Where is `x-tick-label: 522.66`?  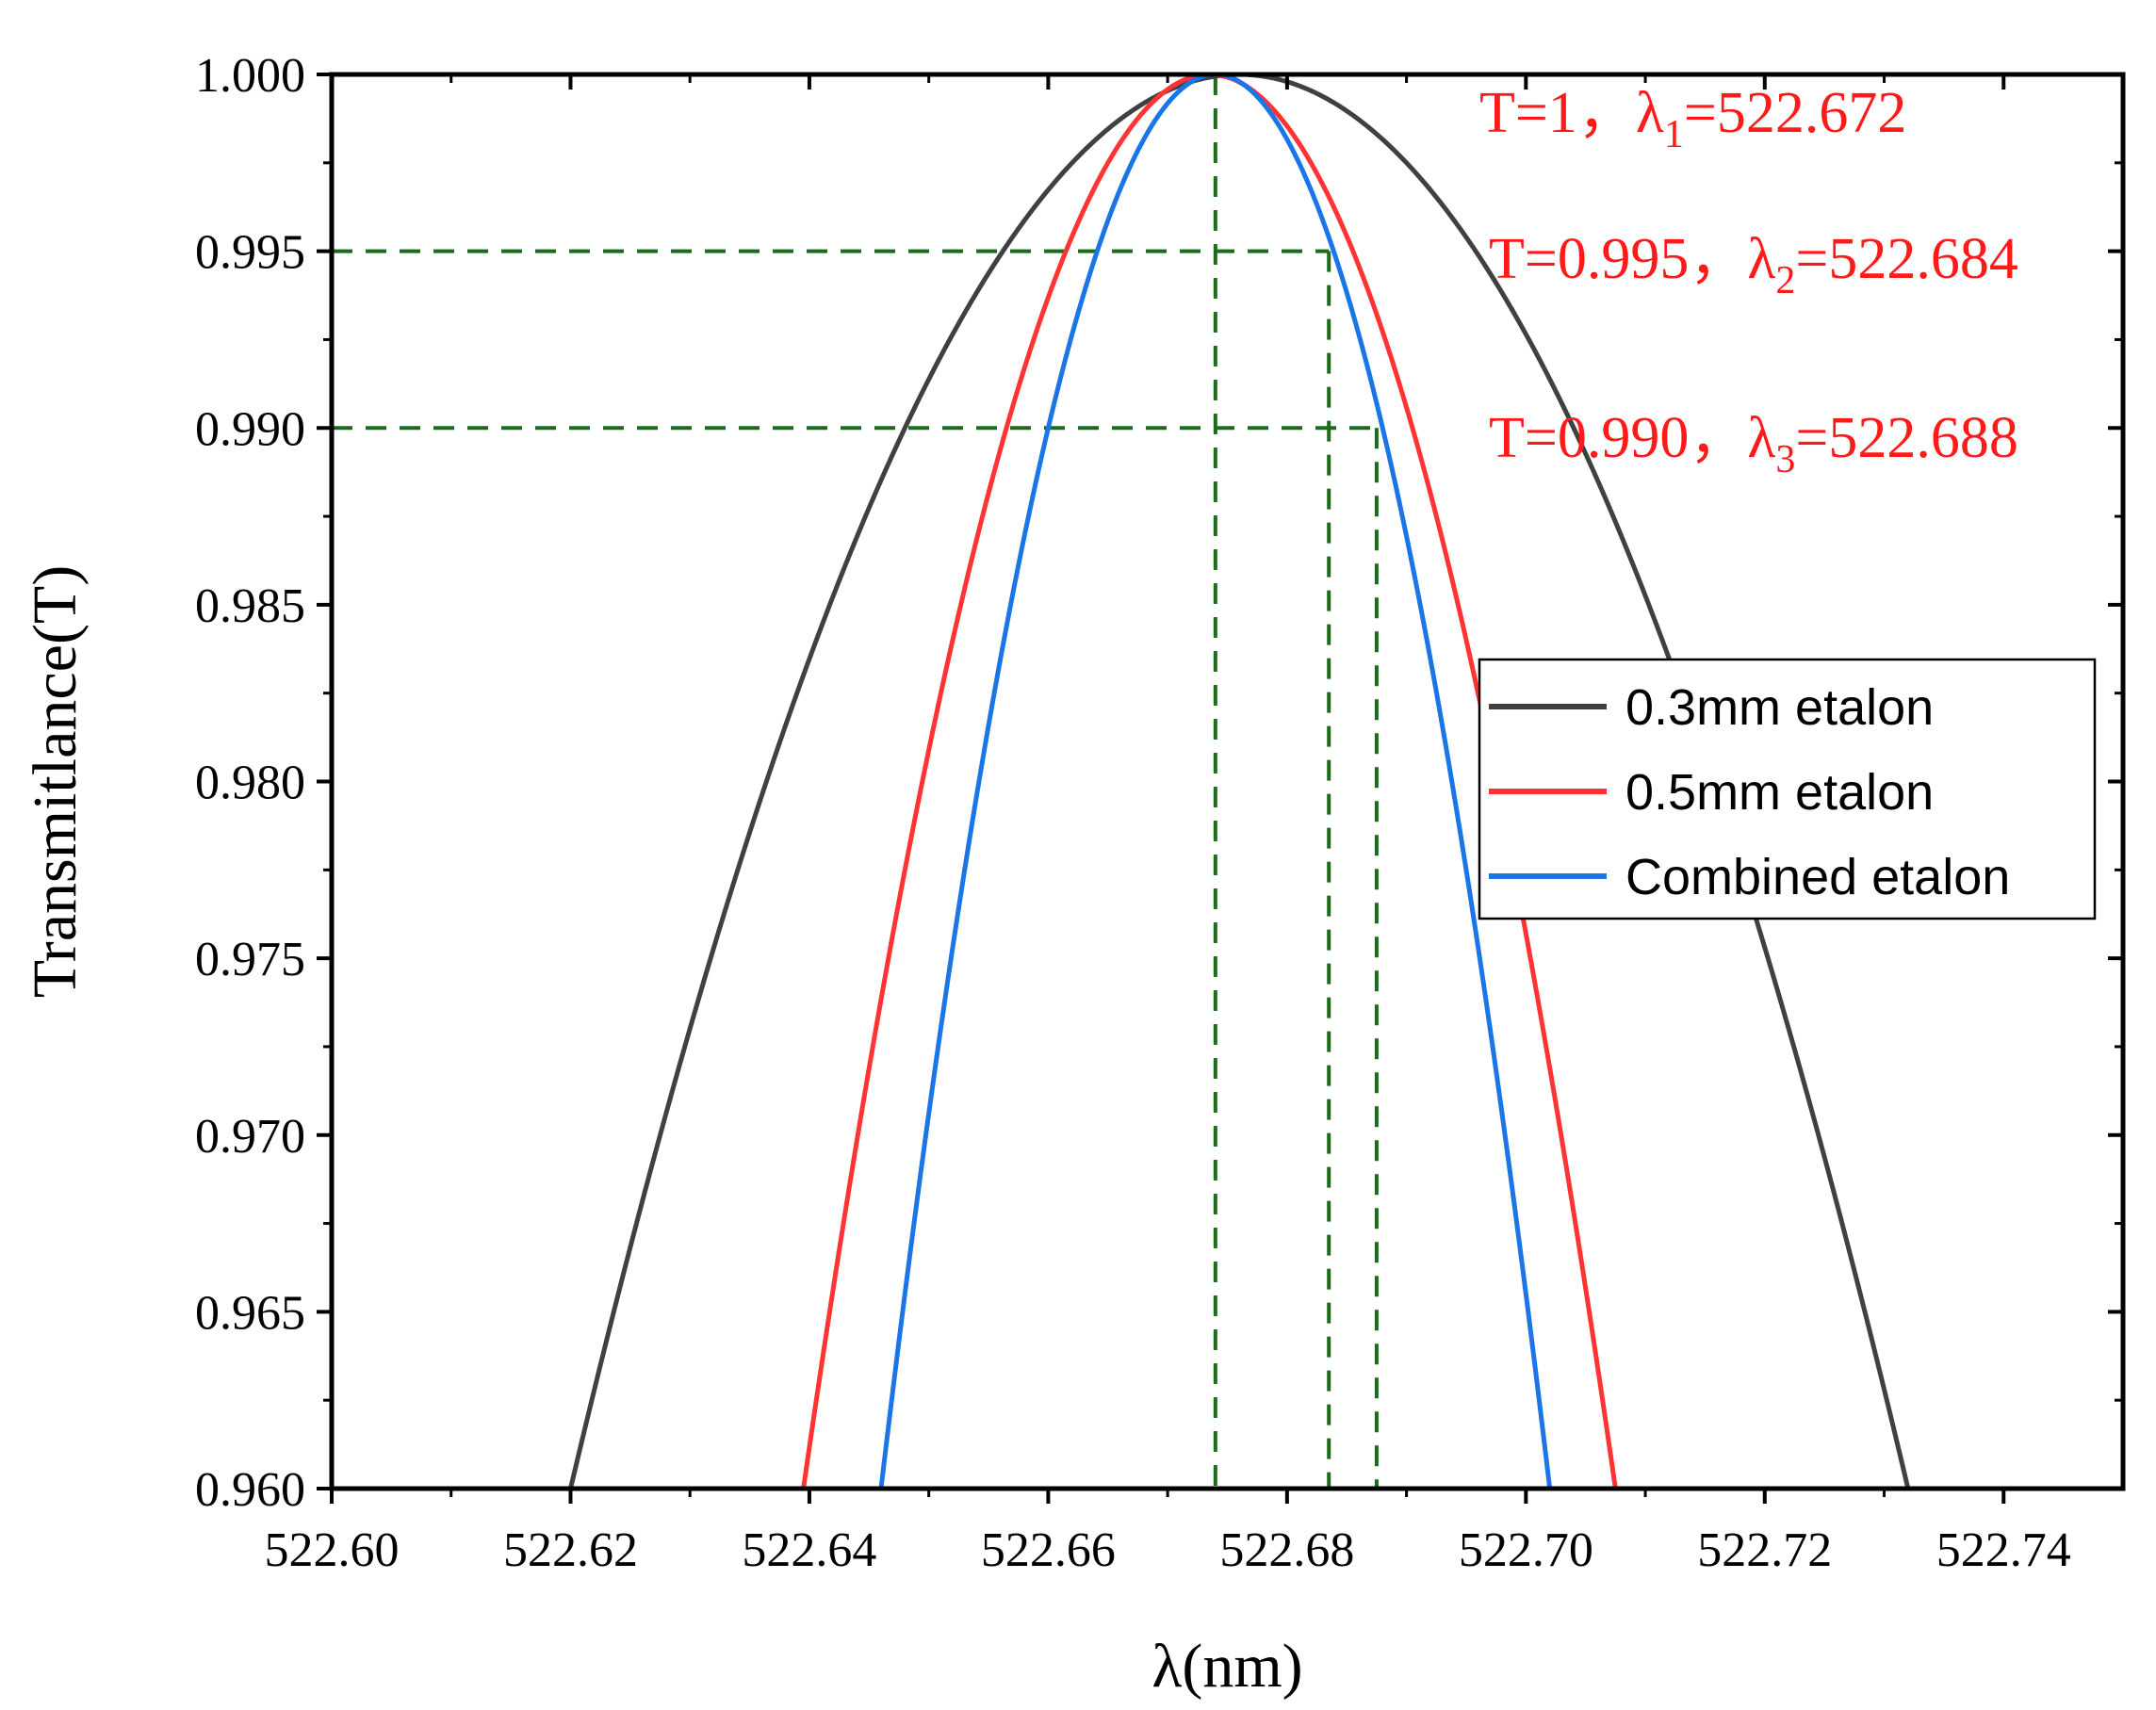 x-tick-label: 522.66 is located at coordinates (1048, 1550).